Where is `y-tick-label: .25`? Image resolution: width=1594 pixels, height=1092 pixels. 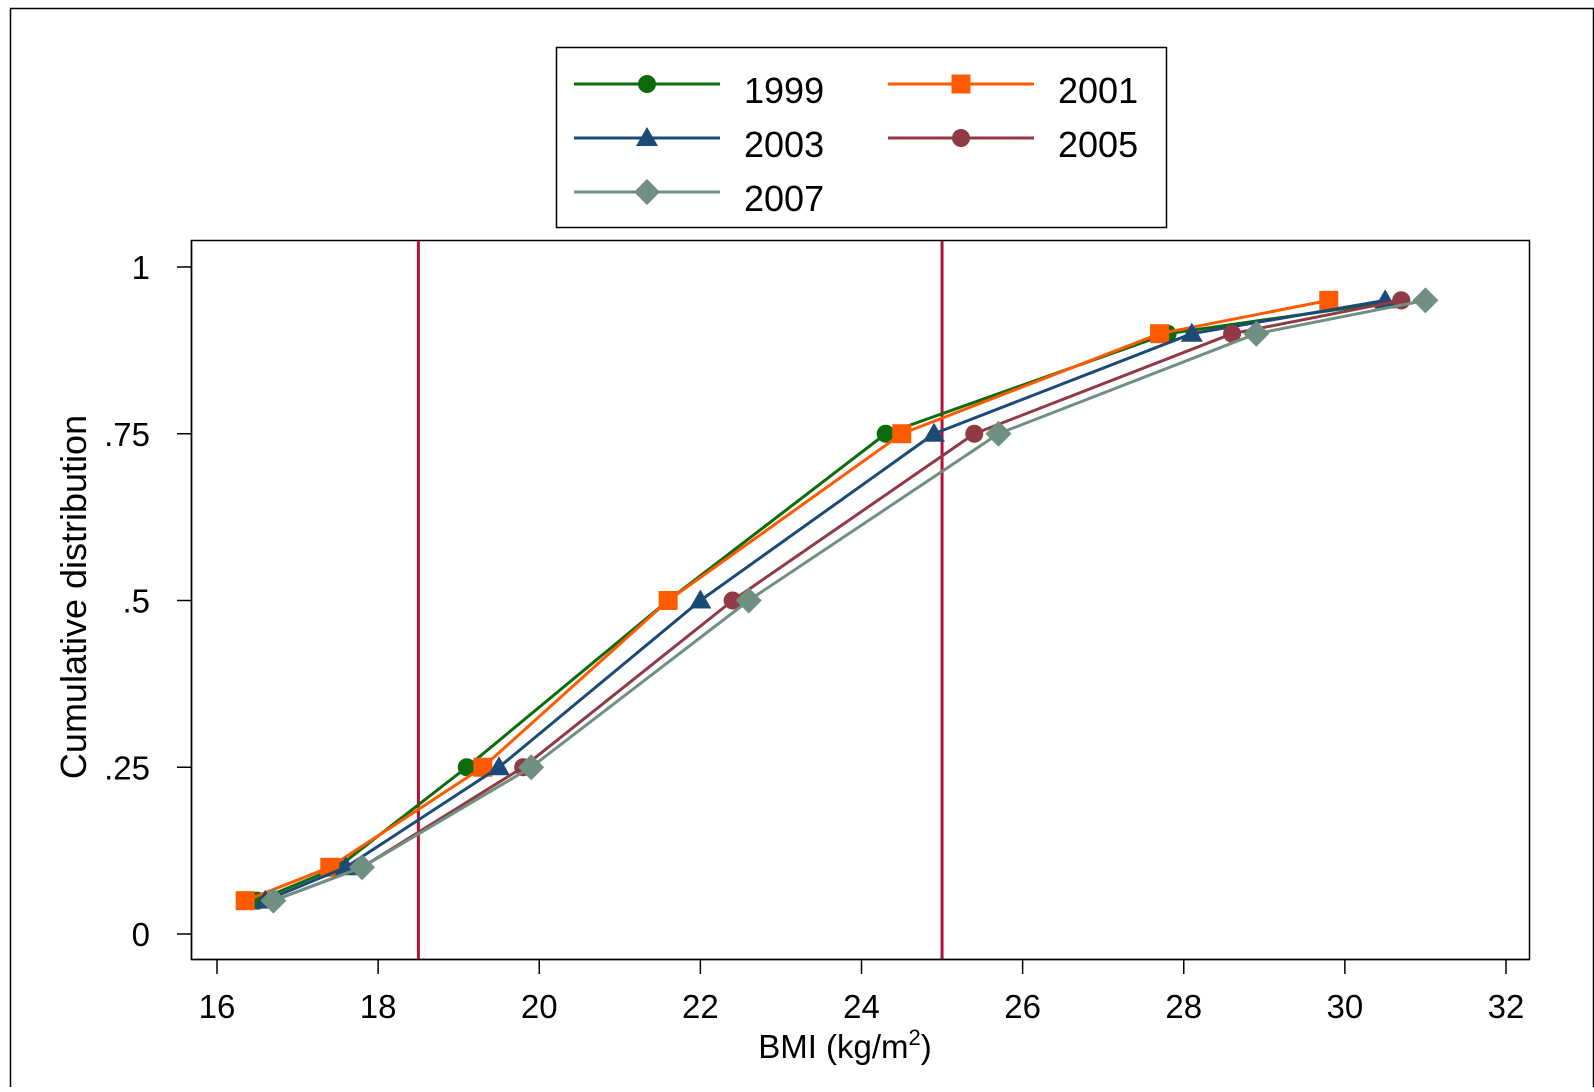 y-tick-label: .25 is located at coordinates (127, 767).